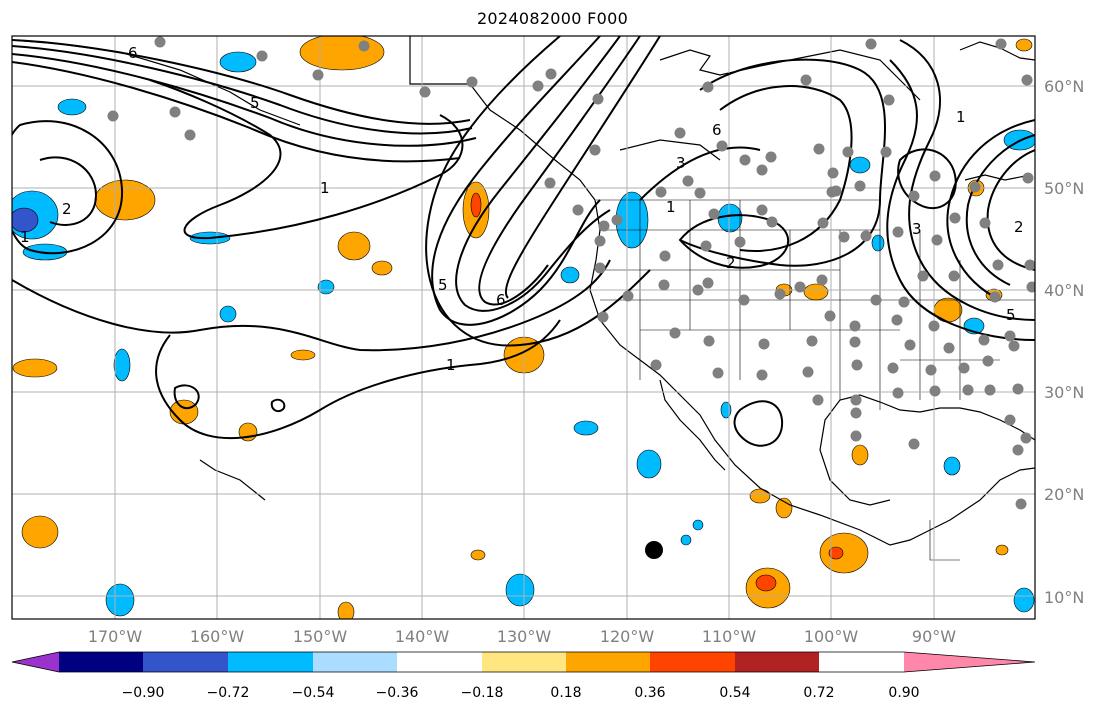 The height and width of the screenshot is (712, 1105). What do you see at coordinates (397, 693) in the screenshot?
I see `colorbar-tick-label: −0.36` at bounding box center [397, 693].